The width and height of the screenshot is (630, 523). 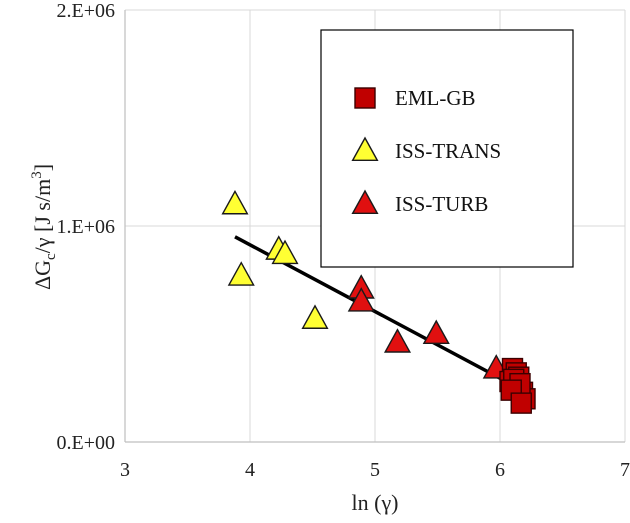 I want to click on y-axis-label-suffix: ], so click(x=42, y=167).